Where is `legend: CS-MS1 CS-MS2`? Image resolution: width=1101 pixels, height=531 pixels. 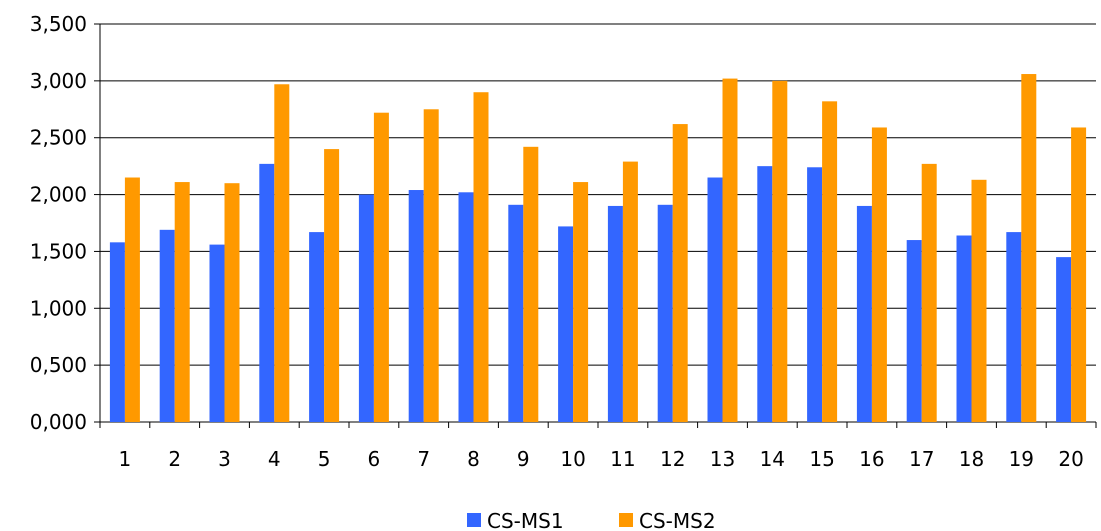
legend: CS-MS1 CS-MS2 is located at coordinates (591, 520).